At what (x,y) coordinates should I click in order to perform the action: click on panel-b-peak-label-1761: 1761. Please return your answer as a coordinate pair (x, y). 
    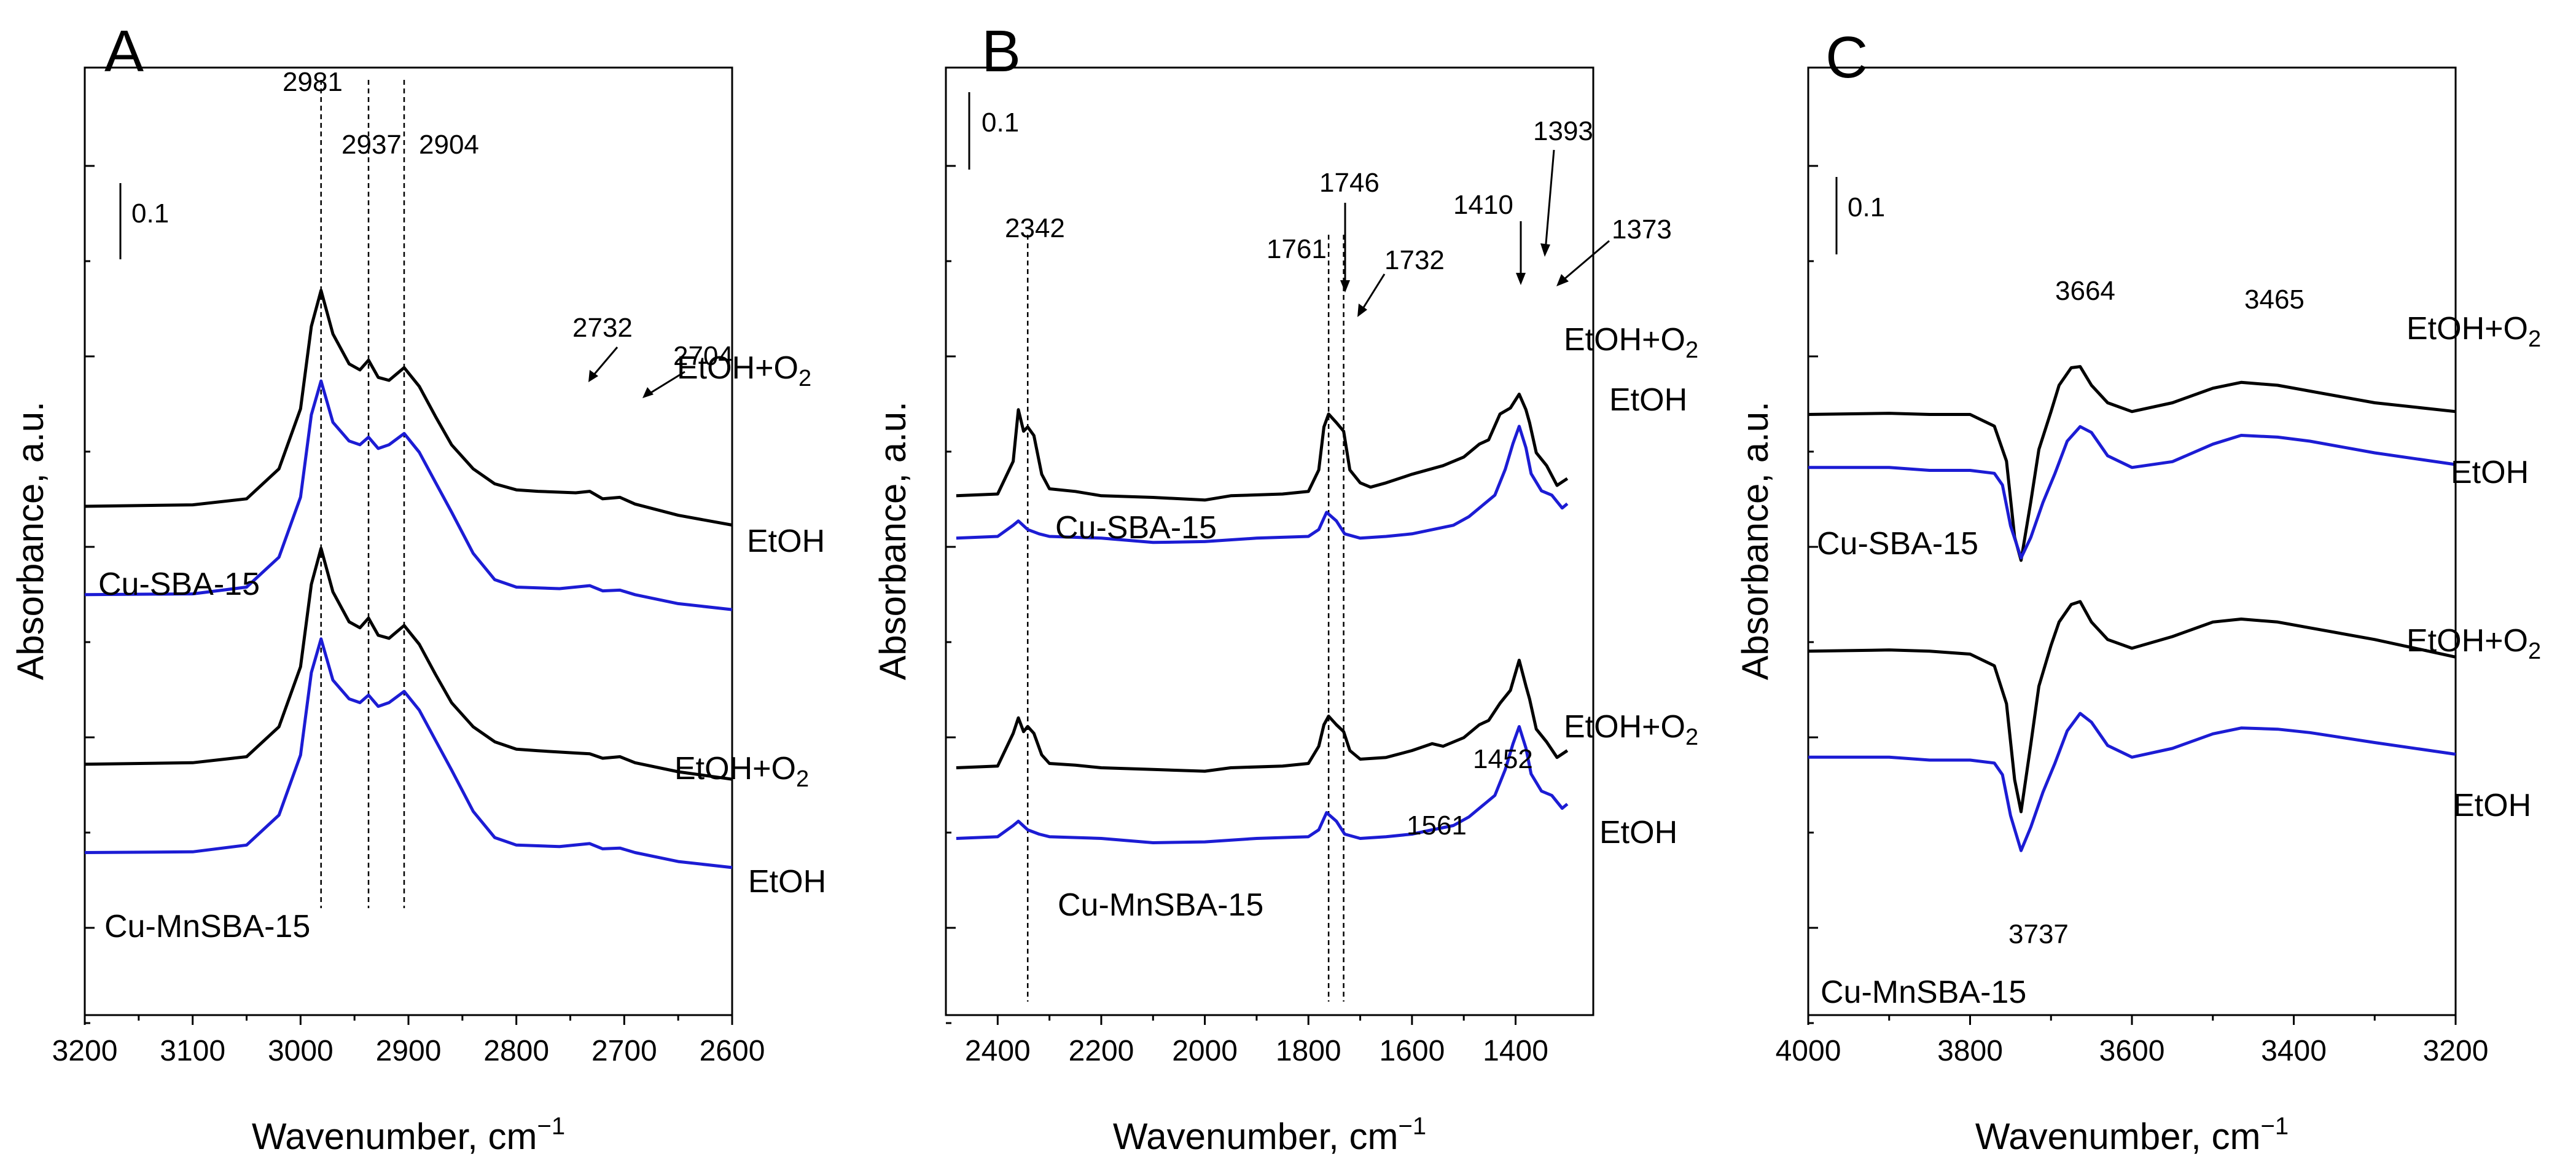
    Looking at the image, I should click on (1297, 249).